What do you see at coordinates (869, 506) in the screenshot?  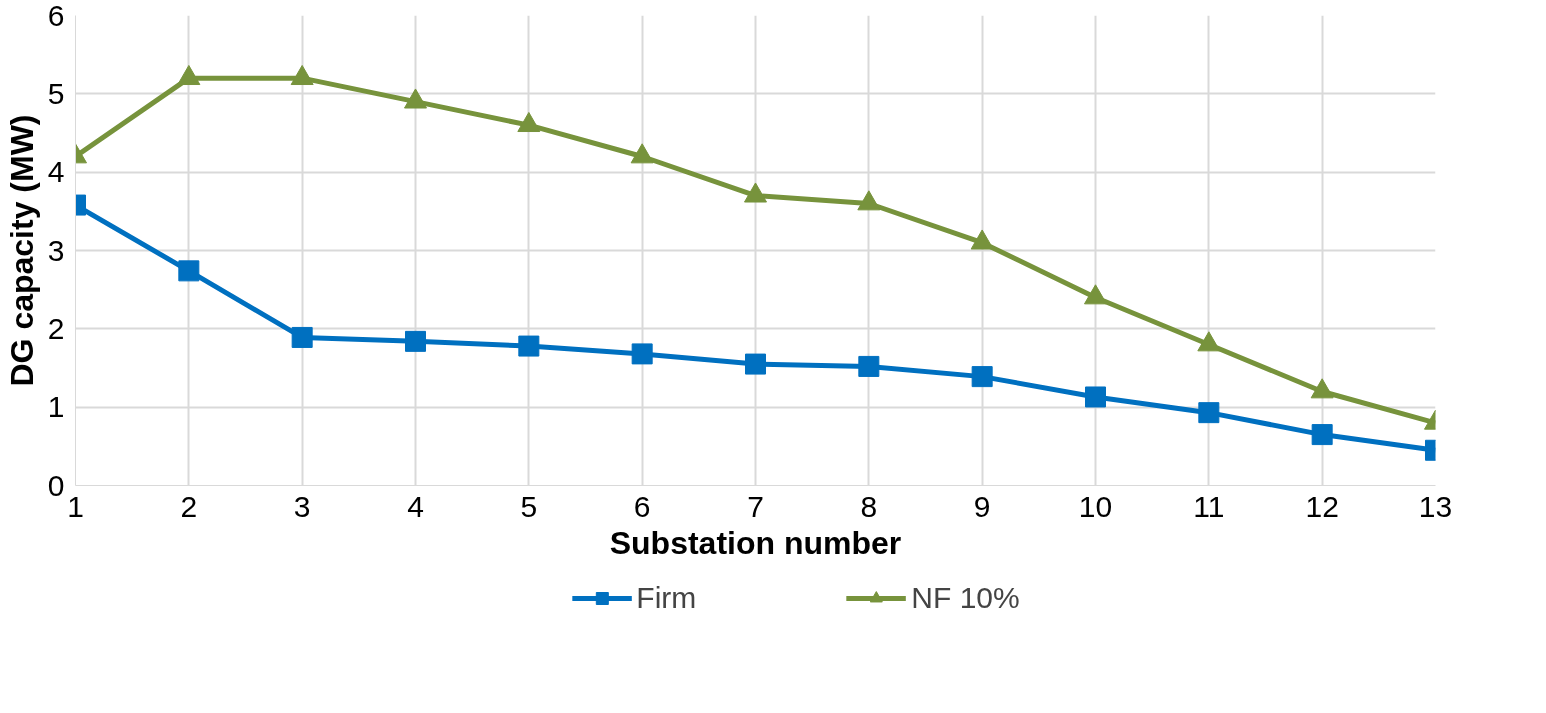 I see `x-tick-label: 8` at bounding box center [869, 506].